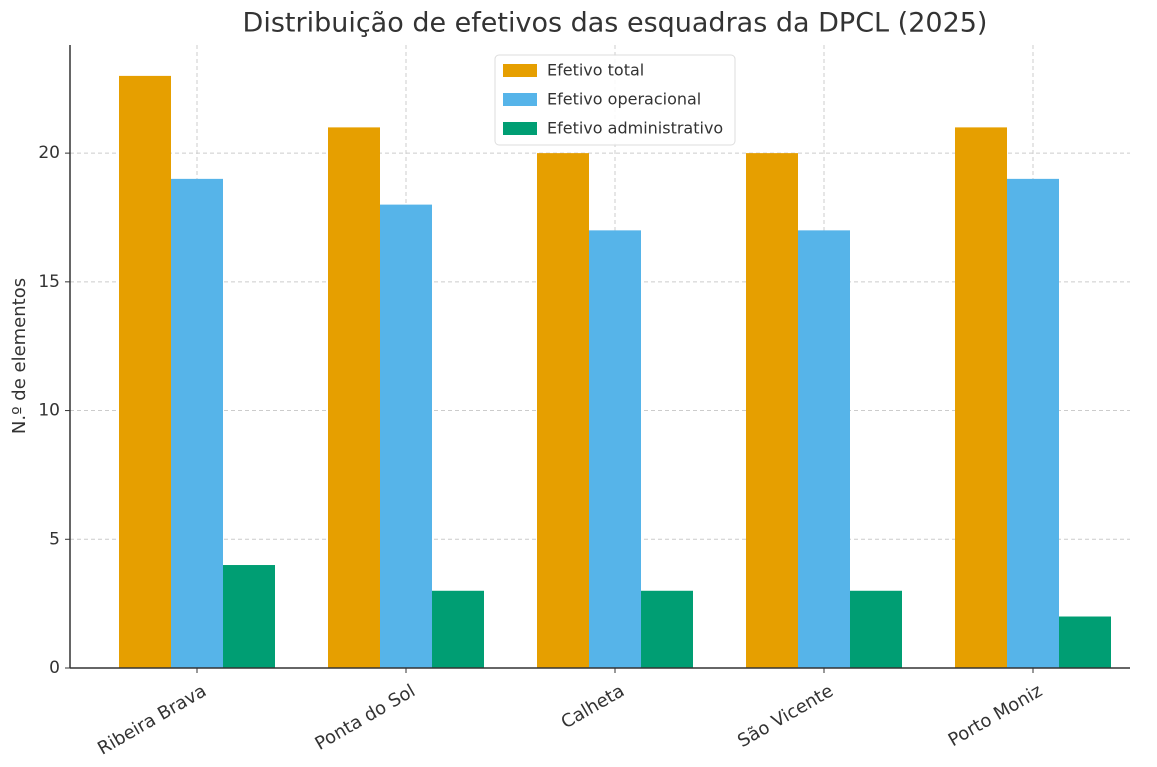  What do you see at coordinates (785, 715) in the screenshot?
I see `x-tick-label: São Vicente` at bounding box center [785, 715].